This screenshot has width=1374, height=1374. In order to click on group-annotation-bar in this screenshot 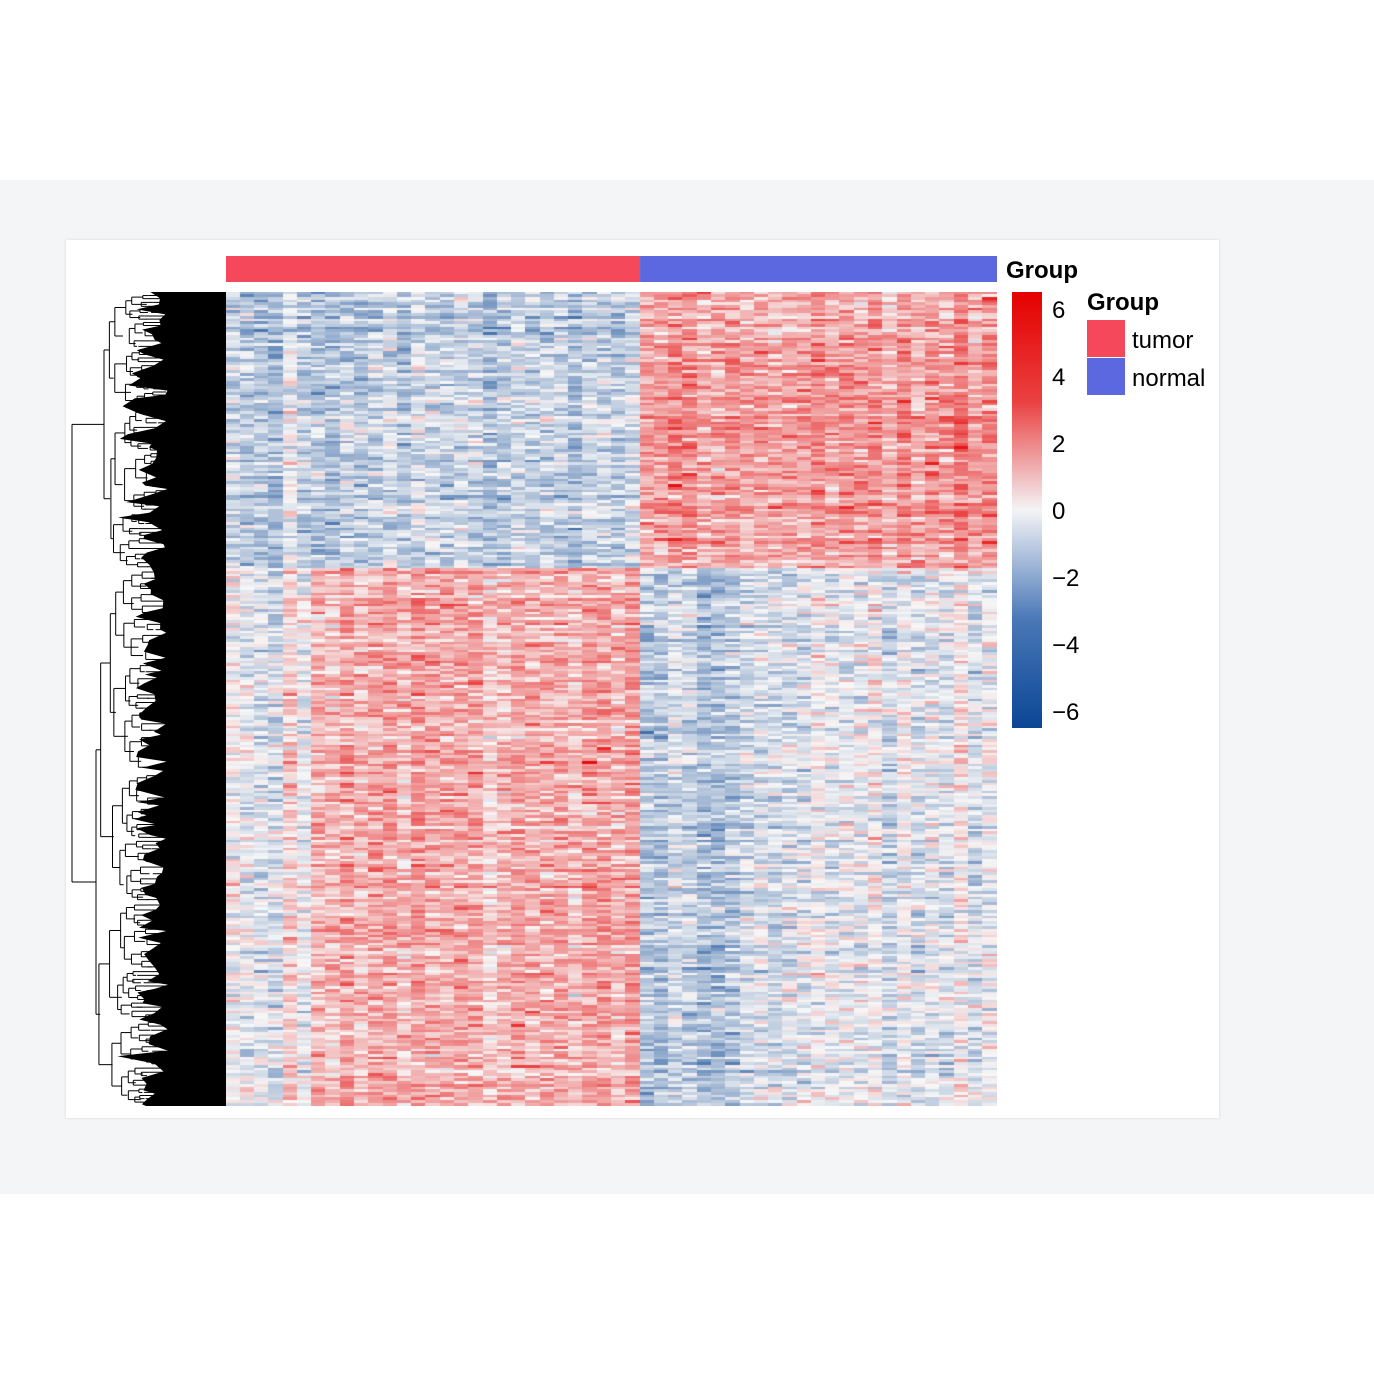, I will do `click(611, 269)`.